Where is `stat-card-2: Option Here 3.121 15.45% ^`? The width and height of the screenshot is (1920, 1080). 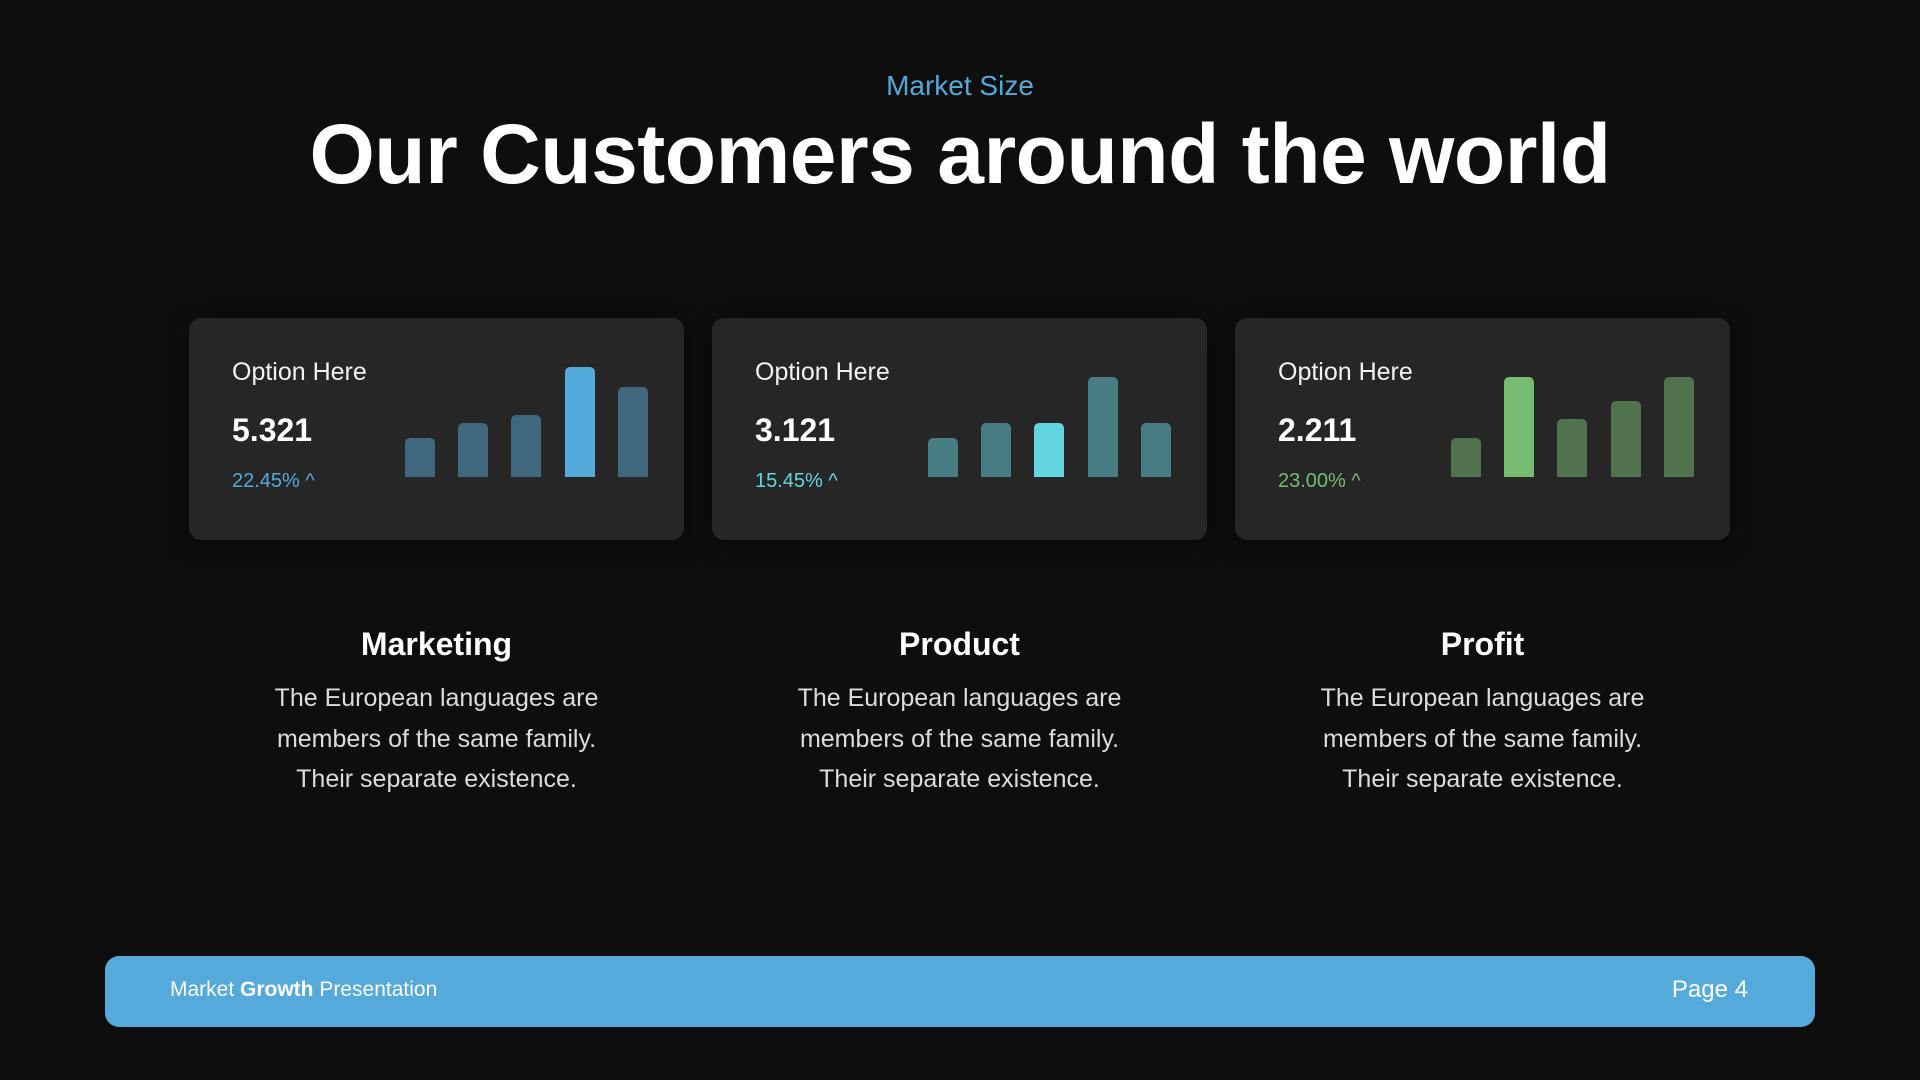
stat-card-2: Option Here 3.121 15.45% ^ is located at coordinates (959, 429).